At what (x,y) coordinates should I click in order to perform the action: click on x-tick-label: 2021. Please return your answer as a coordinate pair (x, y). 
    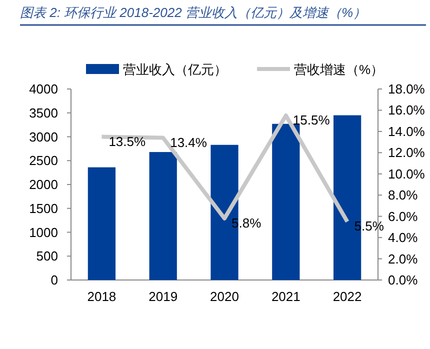
    Looking at the image, I should click on (285, 296).